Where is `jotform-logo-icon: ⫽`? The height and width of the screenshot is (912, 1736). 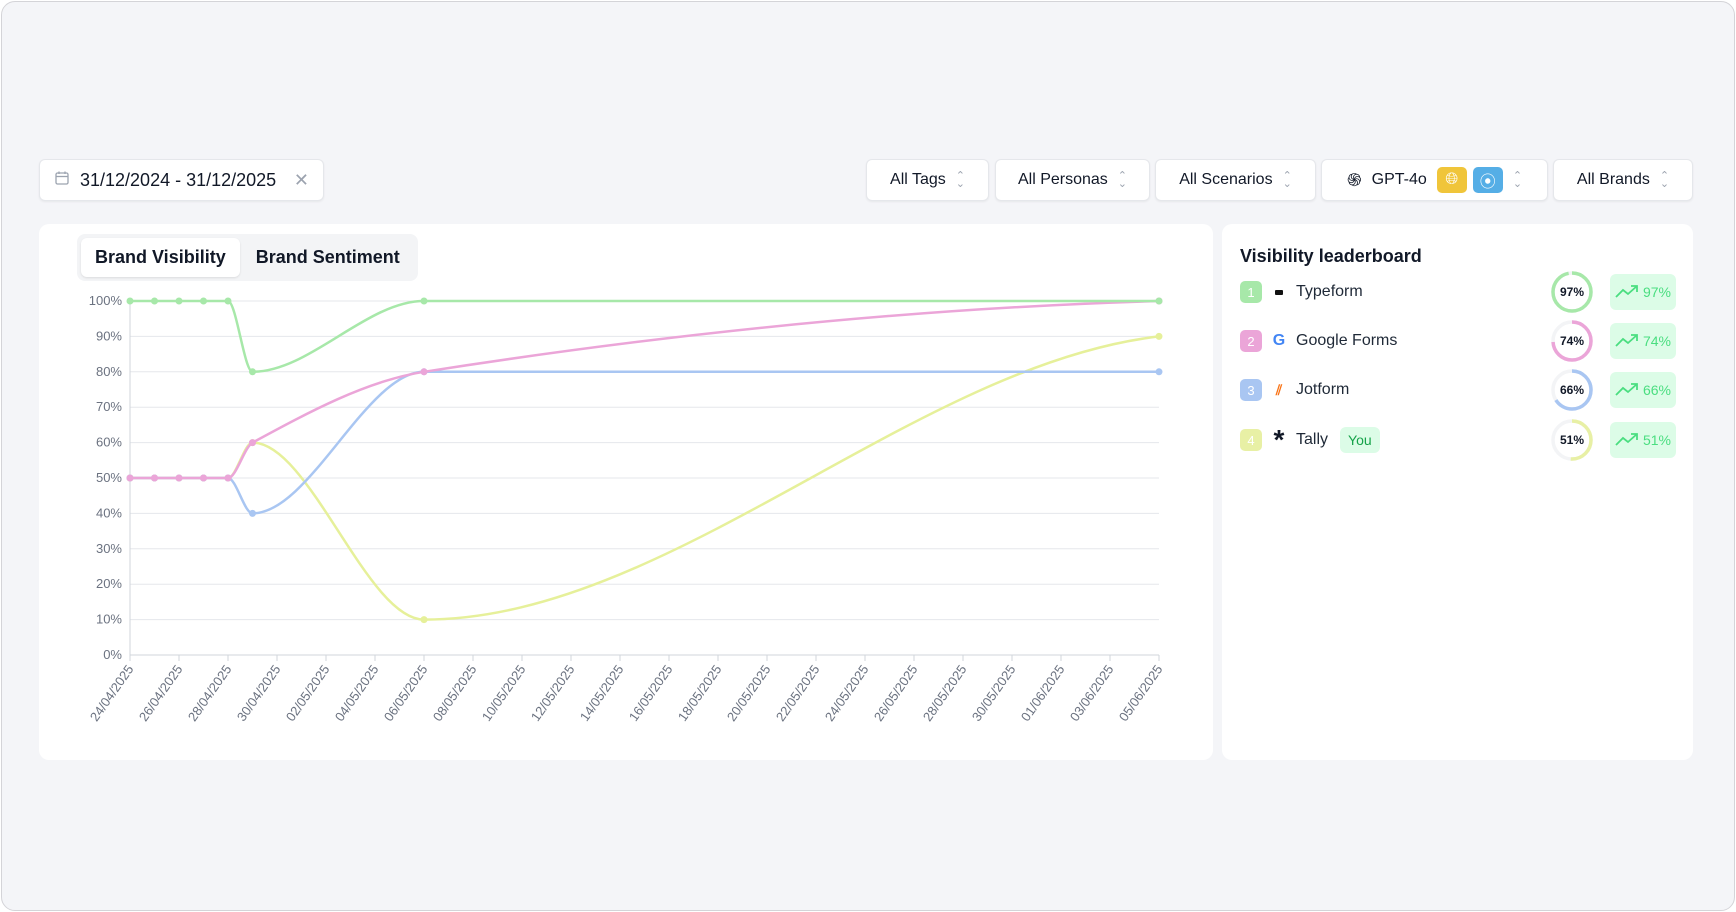 jotform-logo-icon: ⫽ is located at coordinates (1279, 389).